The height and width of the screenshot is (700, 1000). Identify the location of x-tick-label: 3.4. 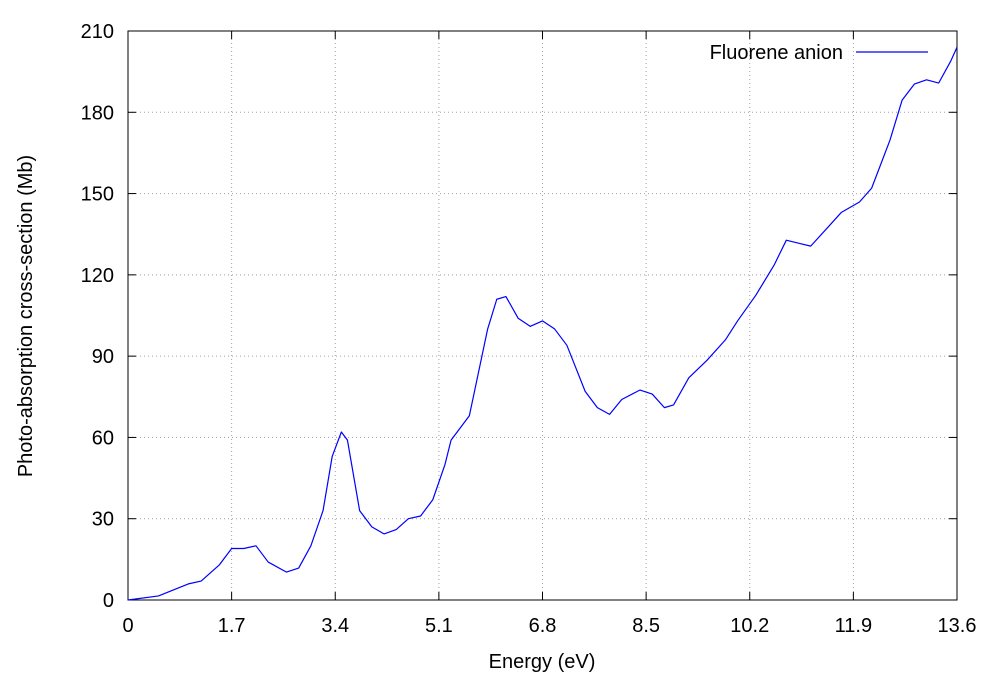
(335, 626).